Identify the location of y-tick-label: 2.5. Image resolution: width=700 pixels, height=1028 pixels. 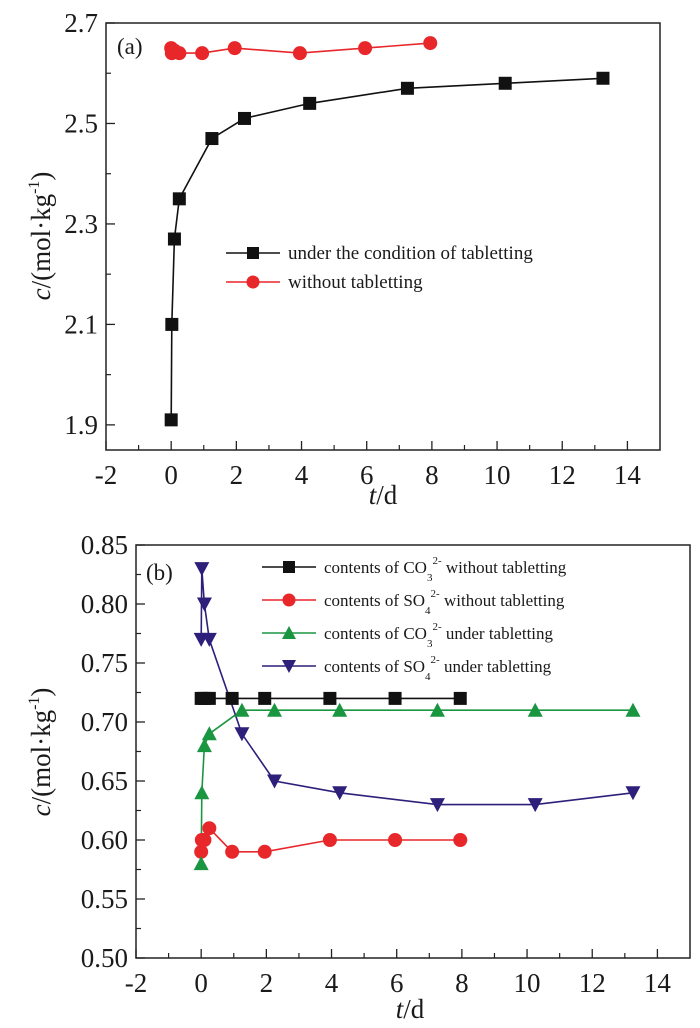
(81, 123).